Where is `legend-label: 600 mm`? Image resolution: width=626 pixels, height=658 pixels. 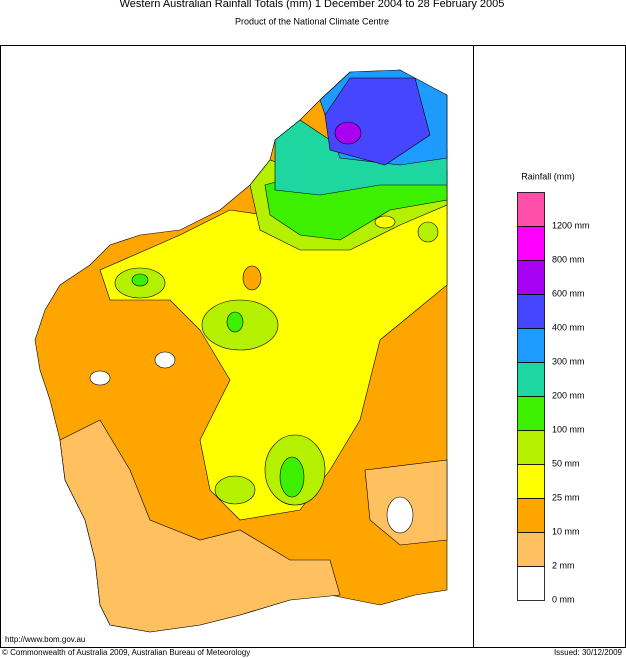
legend-label: 600 mm is located at coordinates (568, 293).